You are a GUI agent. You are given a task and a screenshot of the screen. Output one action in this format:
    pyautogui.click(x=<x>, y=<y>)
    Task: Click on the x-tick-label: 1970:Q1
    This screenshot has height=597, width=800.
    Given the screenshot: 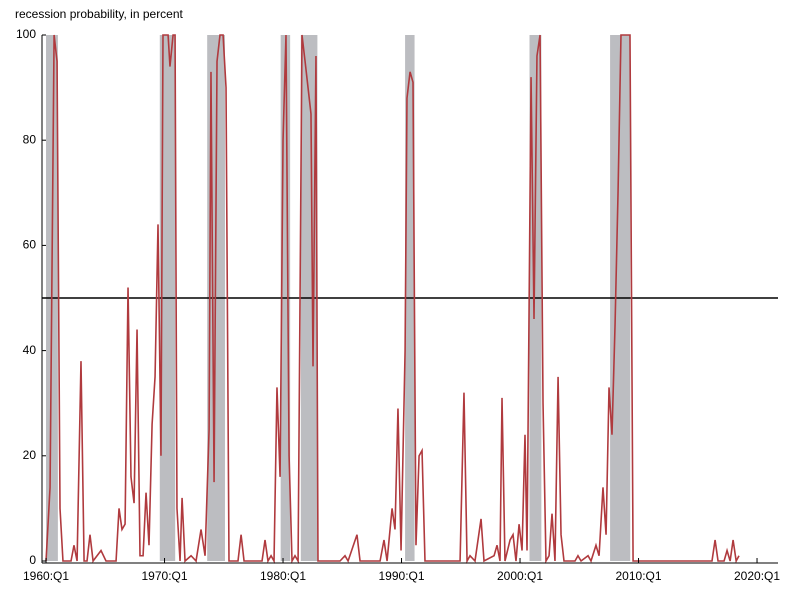 What is the action you would take?
    pyautogui.click(x=165, y=576)
    